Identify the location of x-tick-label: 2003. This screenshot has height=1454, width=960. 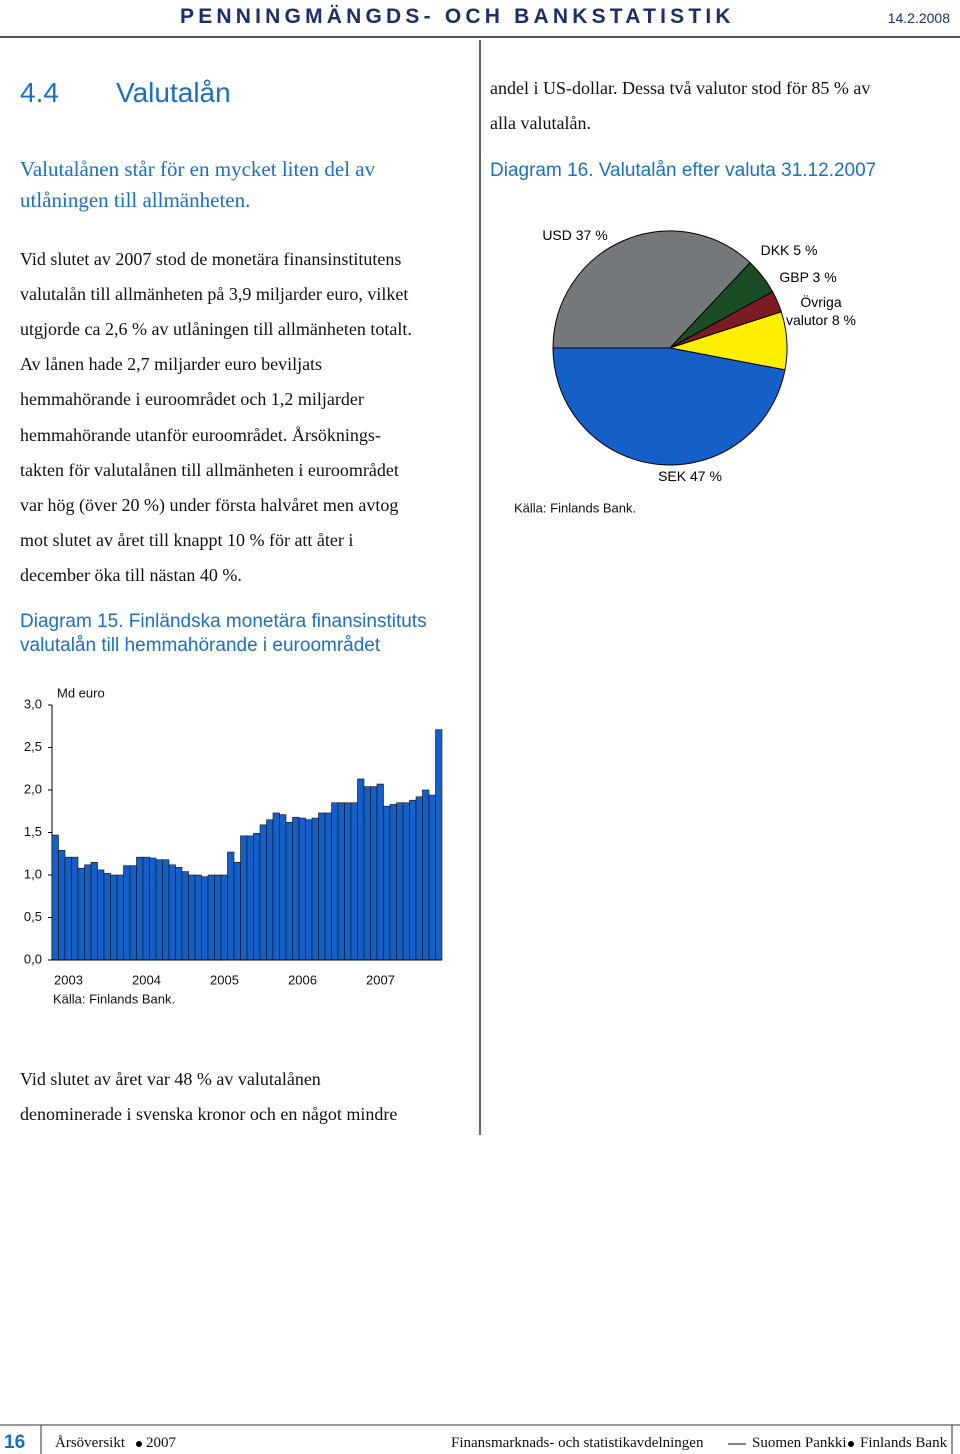
(68, 979).